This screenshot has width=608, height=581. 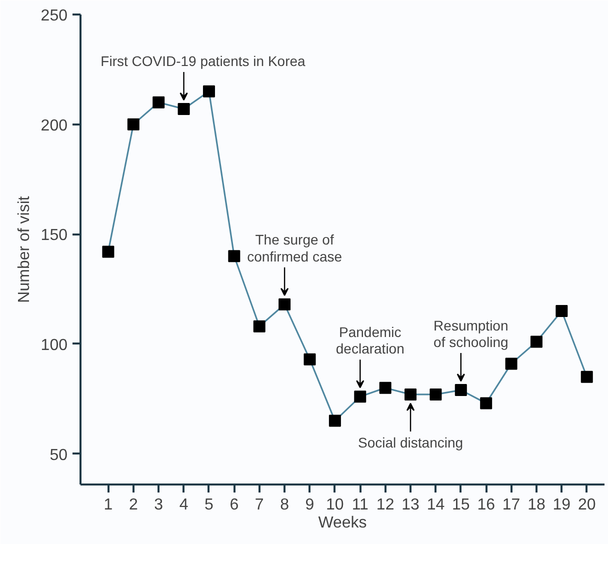 What do you see at coordinates (537, 505) in the screenshot?
I see `x-tick-label: 18` at bounding box center [537, 505].